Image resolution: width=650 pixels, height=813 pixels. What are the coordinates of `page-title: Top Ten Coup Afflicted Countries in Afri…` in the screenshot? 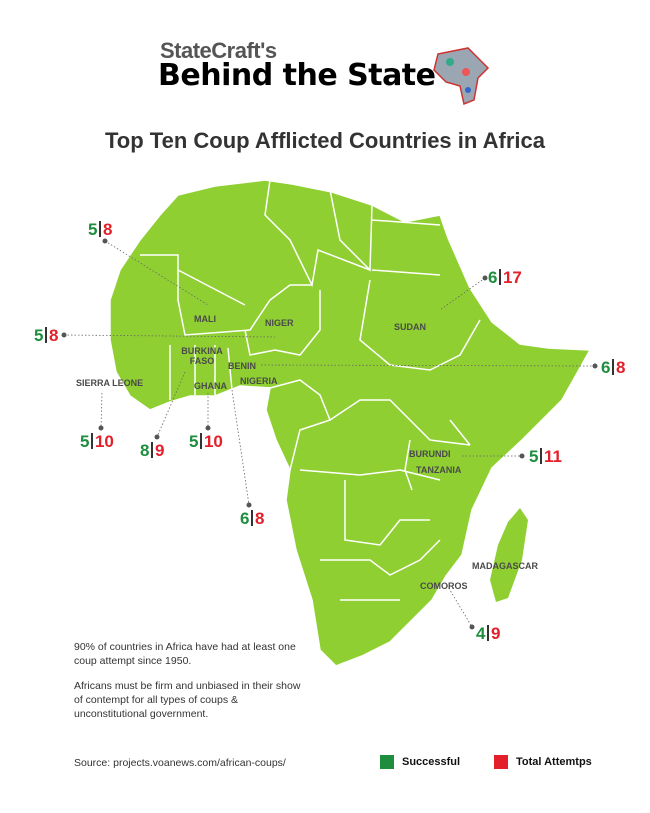 It's located at (325, 140).